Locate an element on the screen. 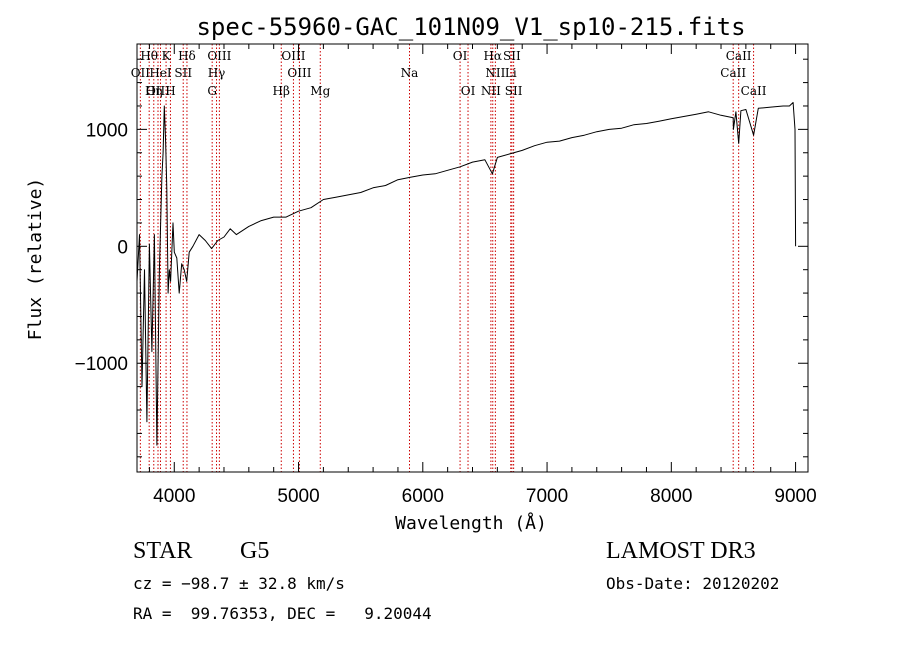 Image resolution: width=900 pixels, height=649 pixels. y-tick-label: 1000 is located at coordinates (107, 130).